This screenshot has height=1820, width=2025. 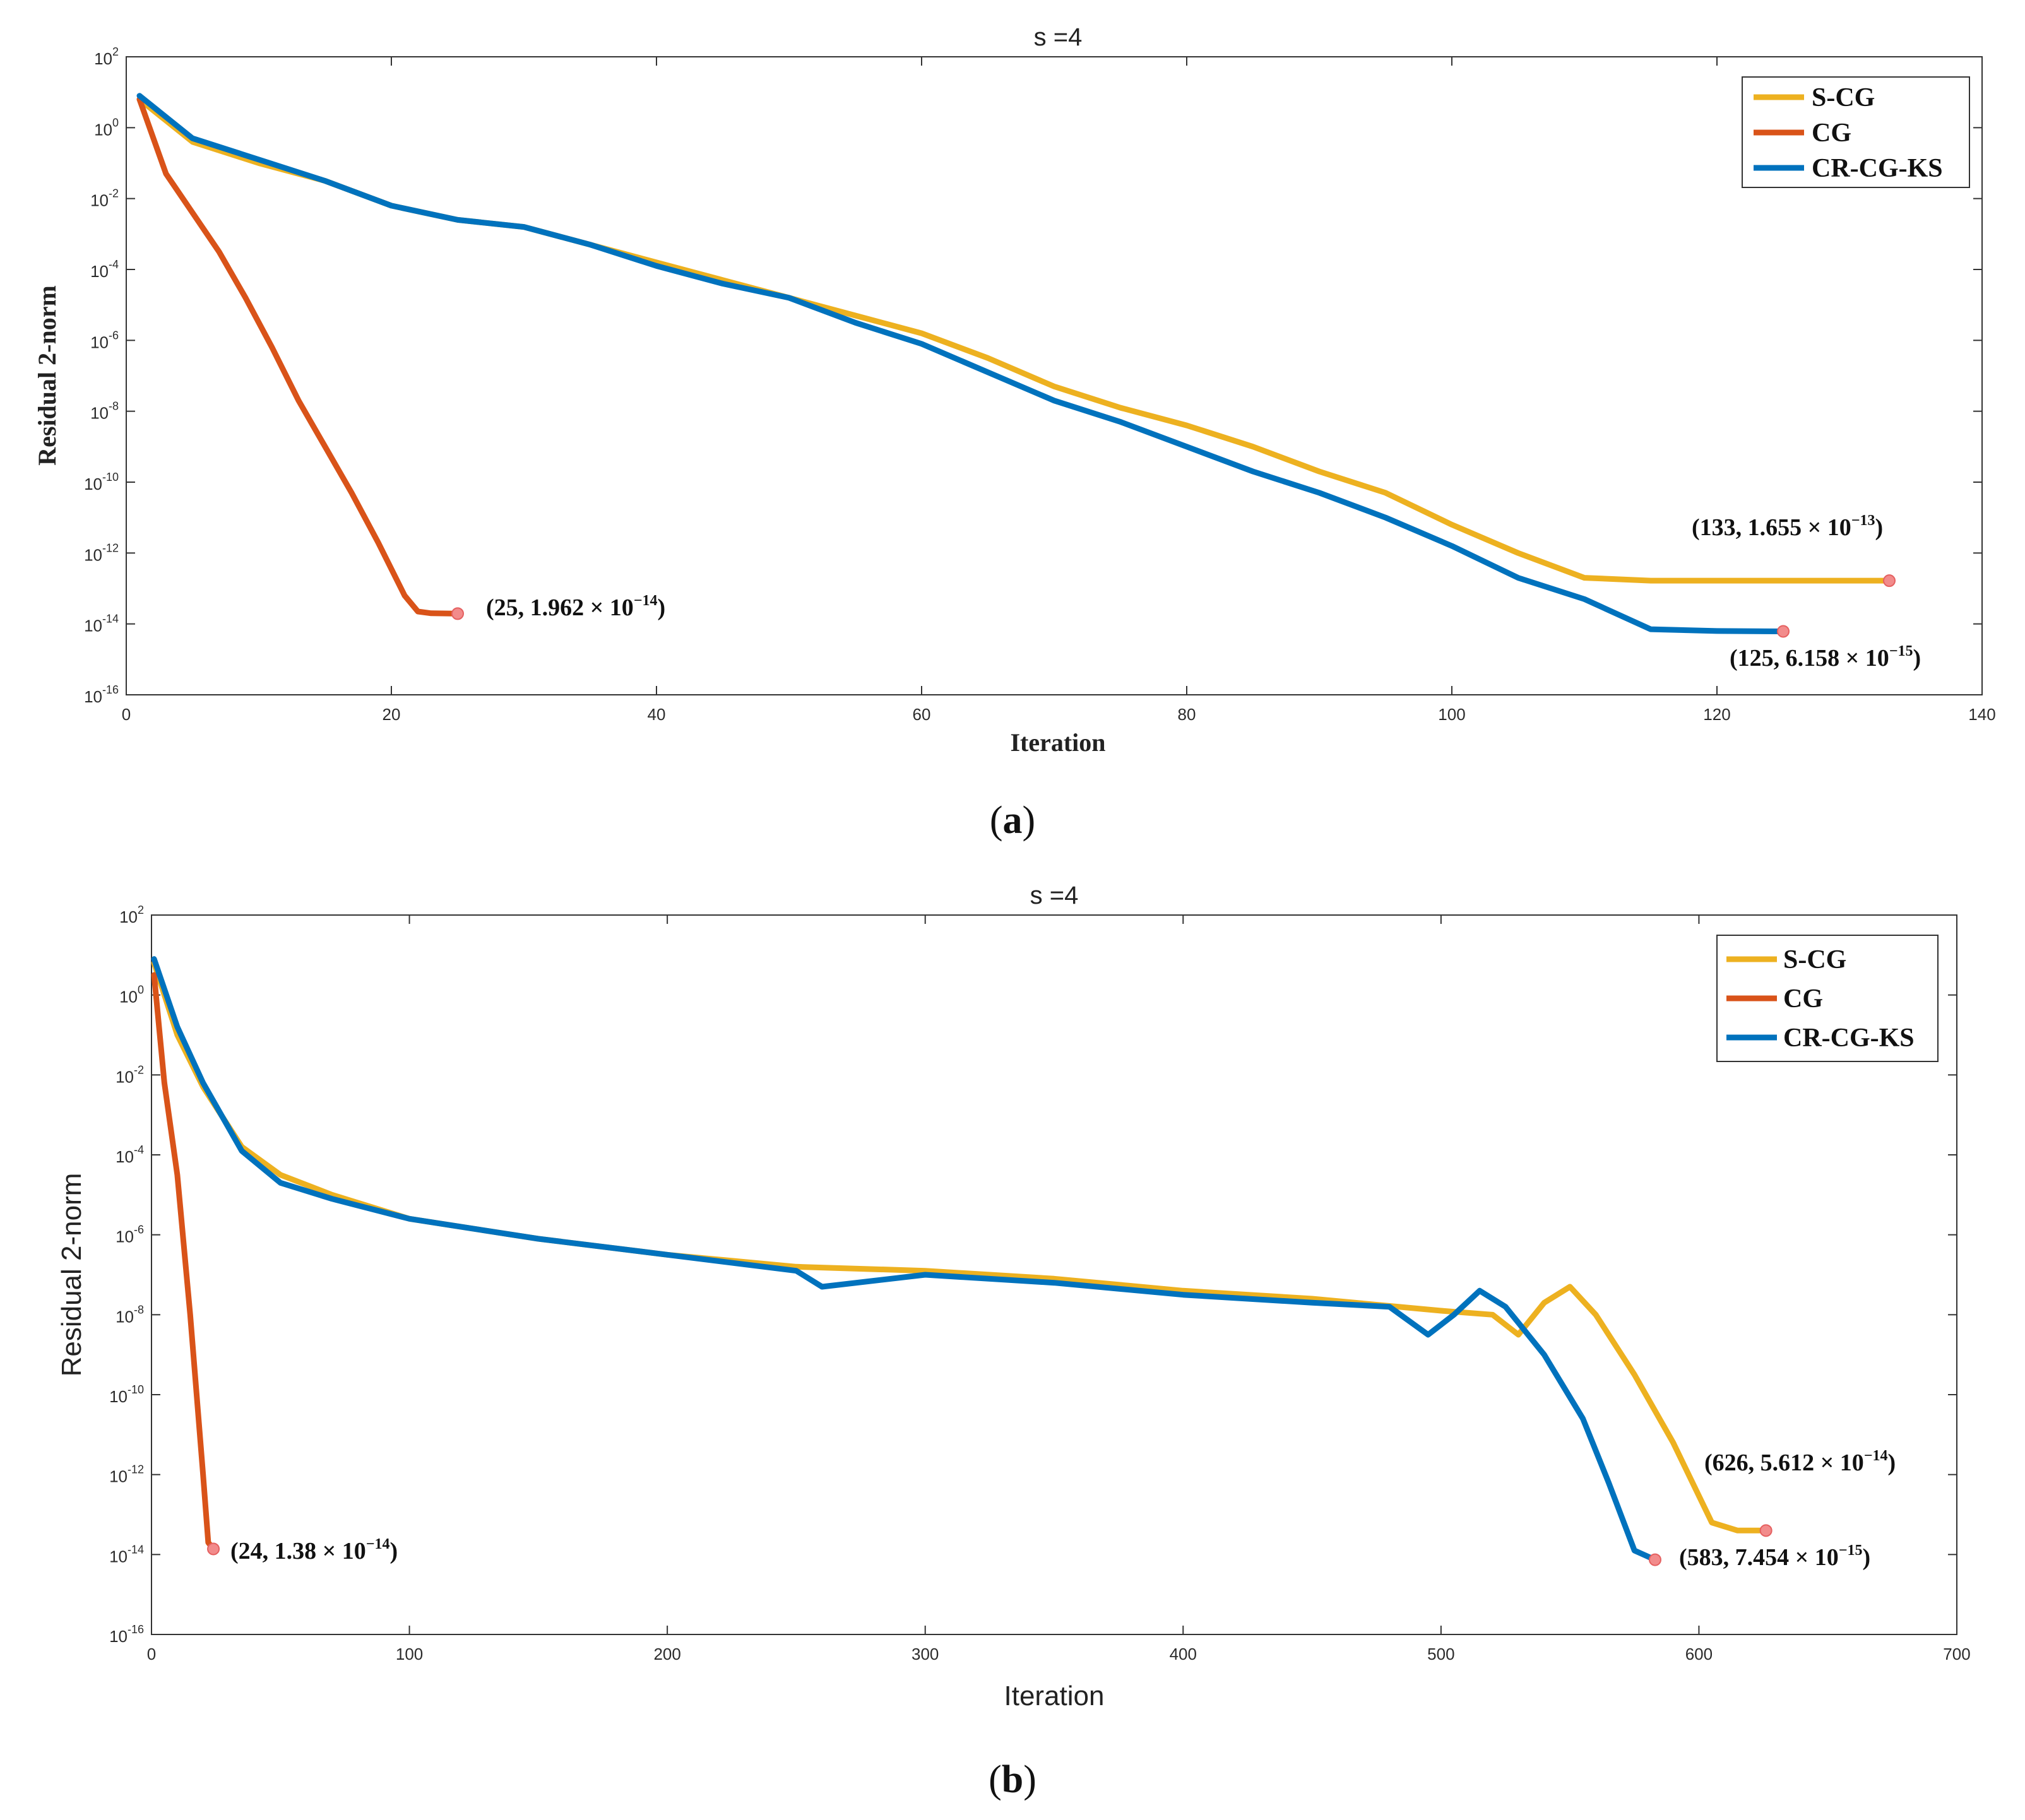 I want to click on endpoint-annotation-cr-cg-ks: (125, 6.158 × 10−15), so click(x=1825, y=657).